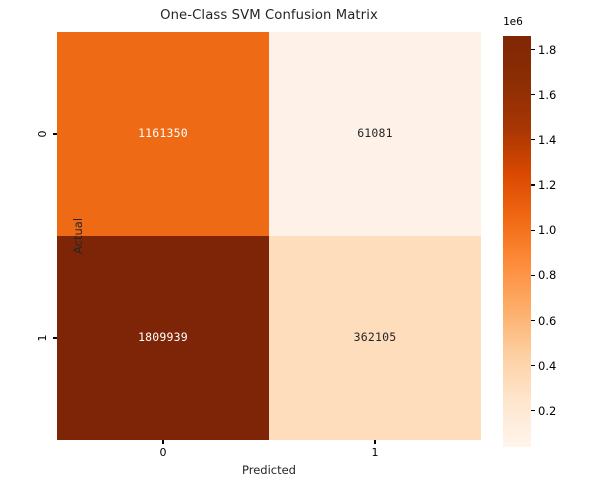 The image size is (600, 500). I want to click on heatmap-cell-value: 362105, so click(375, 337).